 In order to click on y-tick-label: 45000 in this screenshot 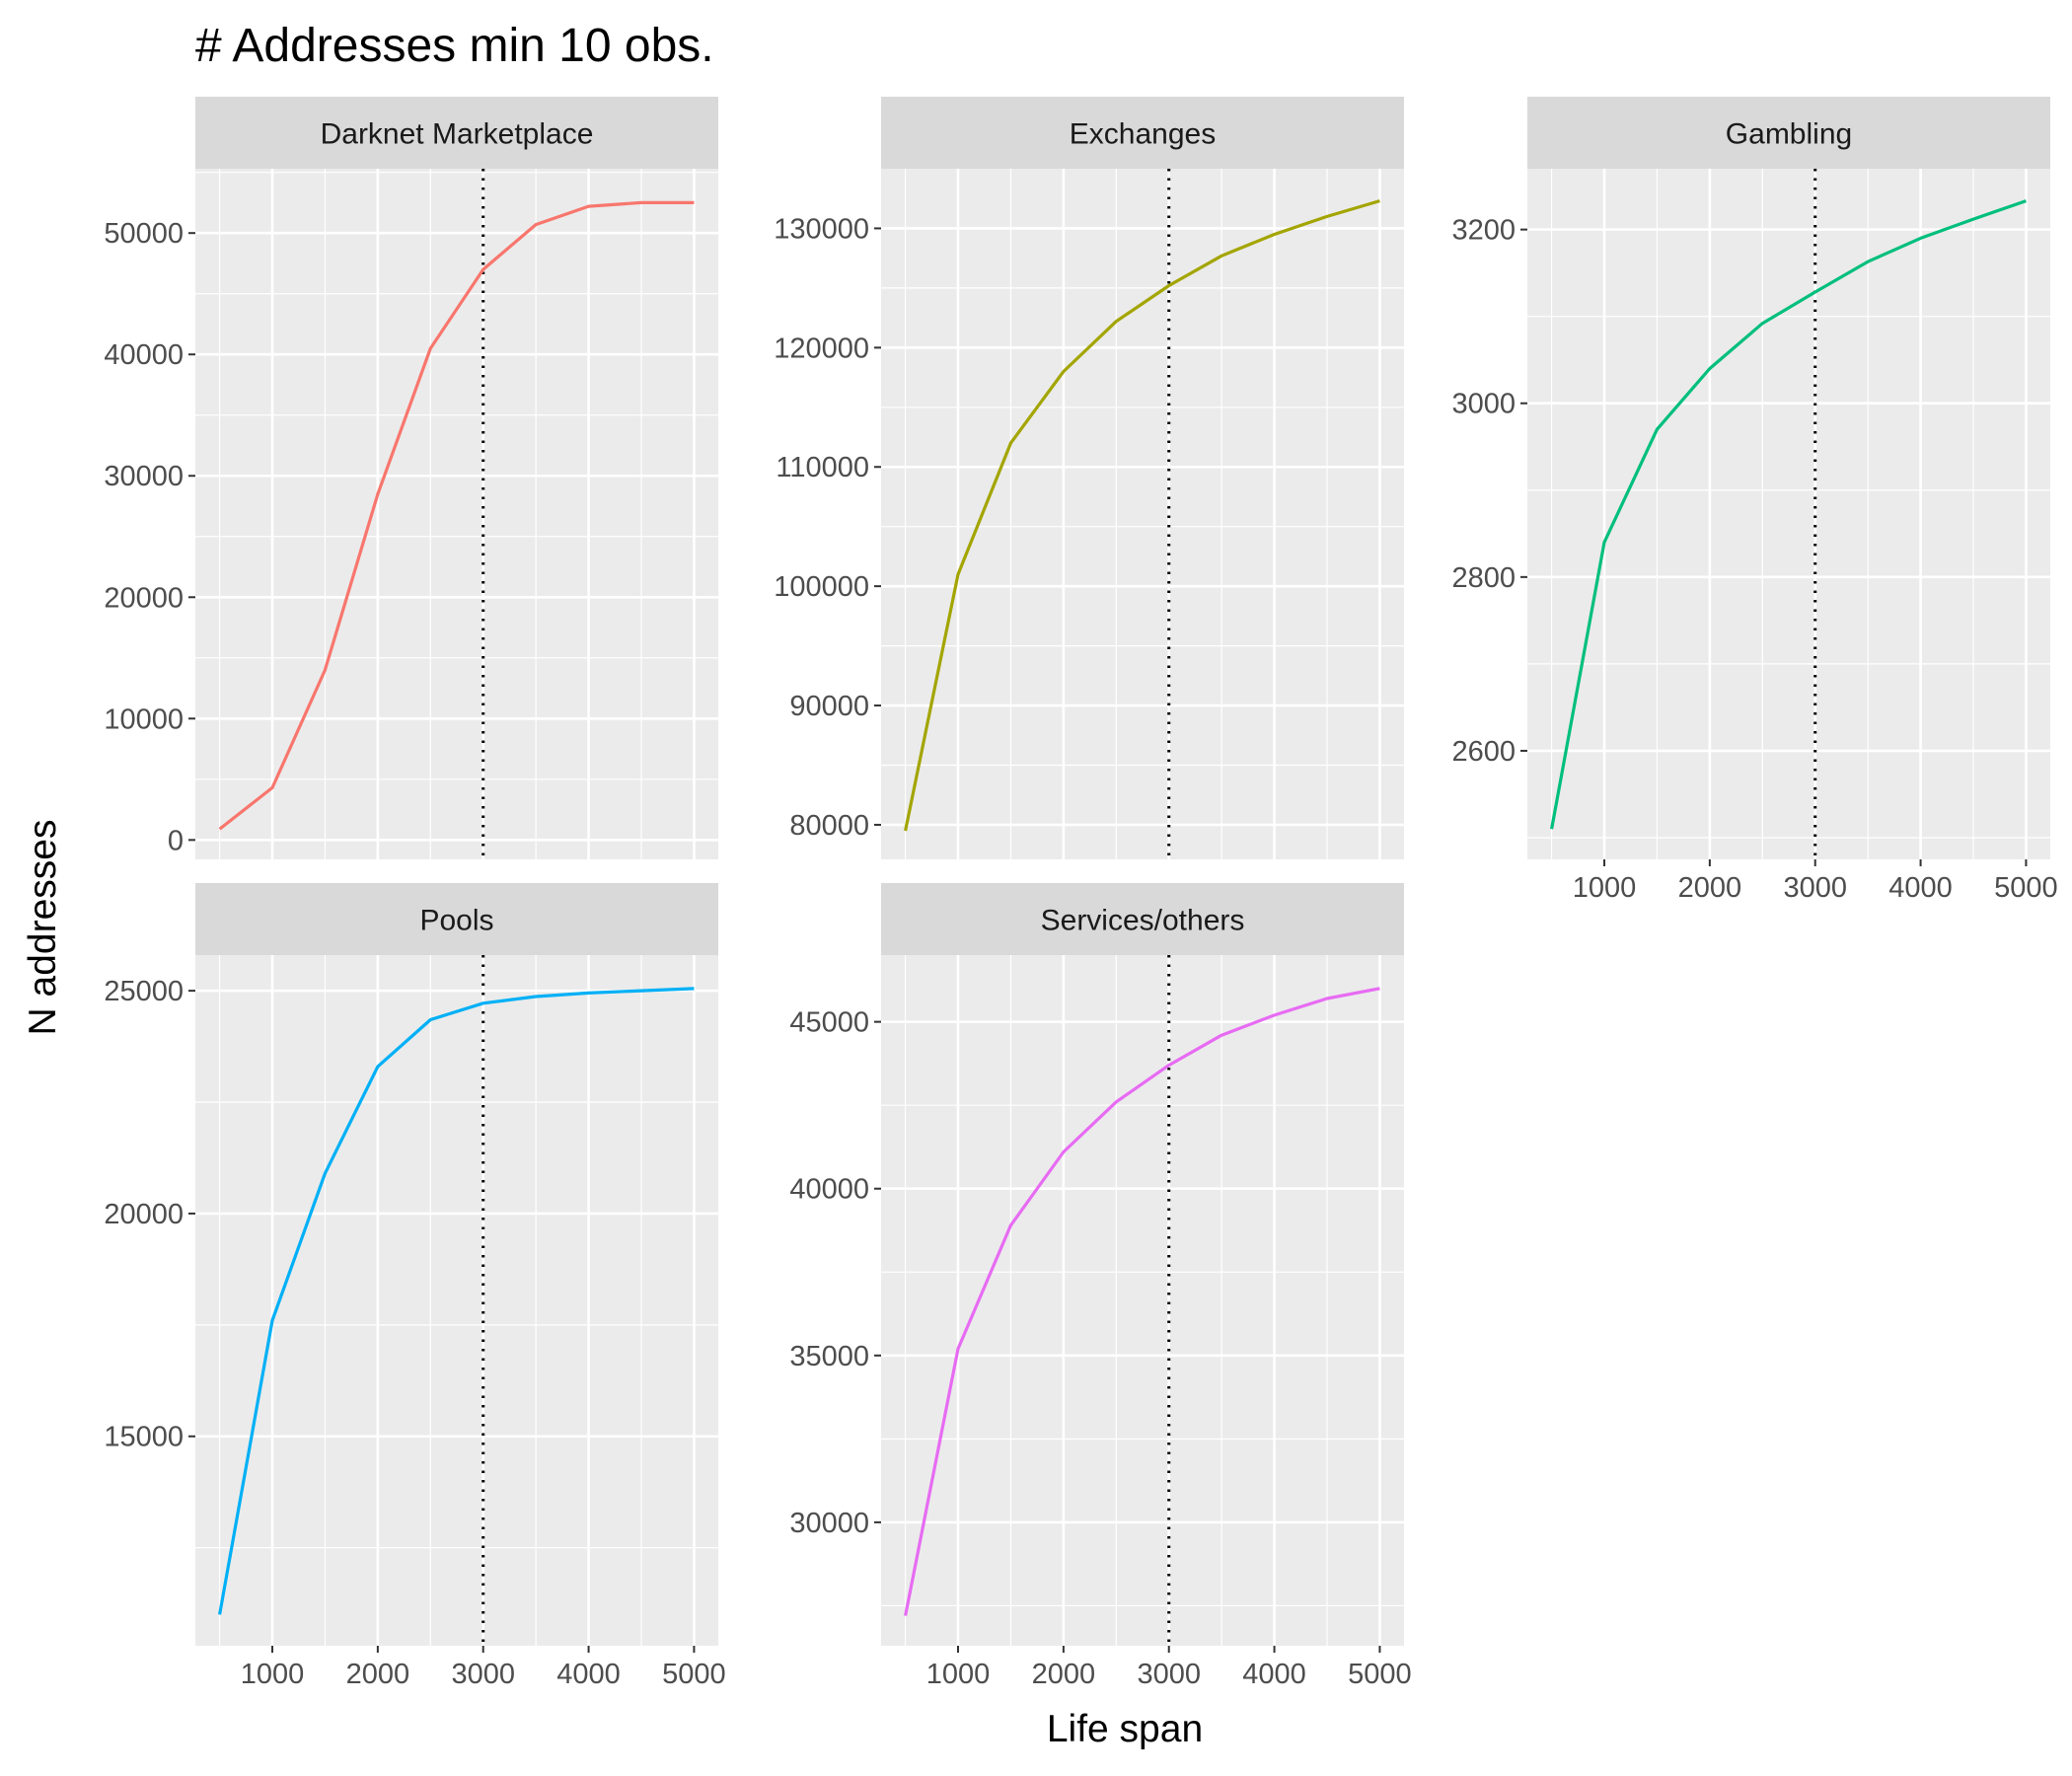, I will do `click(829, 1023)`.